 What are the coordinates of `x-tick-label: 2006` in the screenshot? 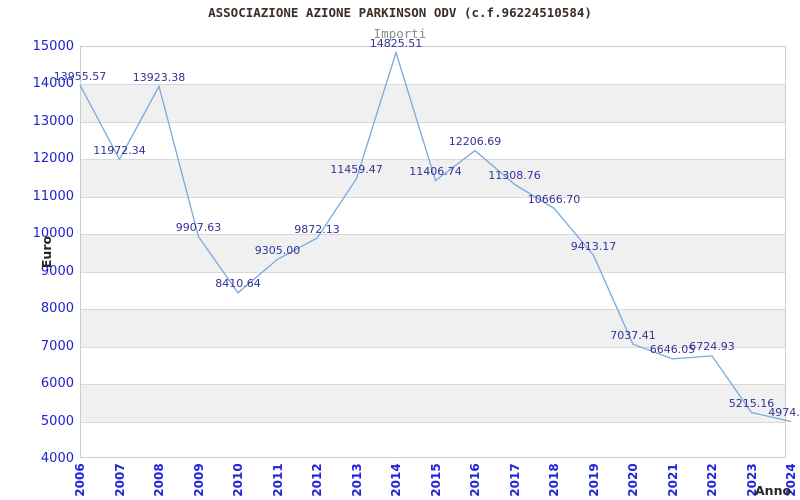 It's located at (80, 479).